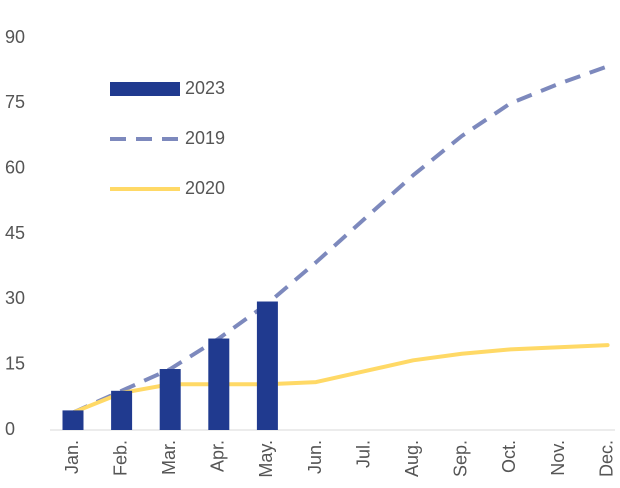  Describe the element at coordinates (412, 458) in the screenshot. I see `x-tick-label: Aug.` at that location.